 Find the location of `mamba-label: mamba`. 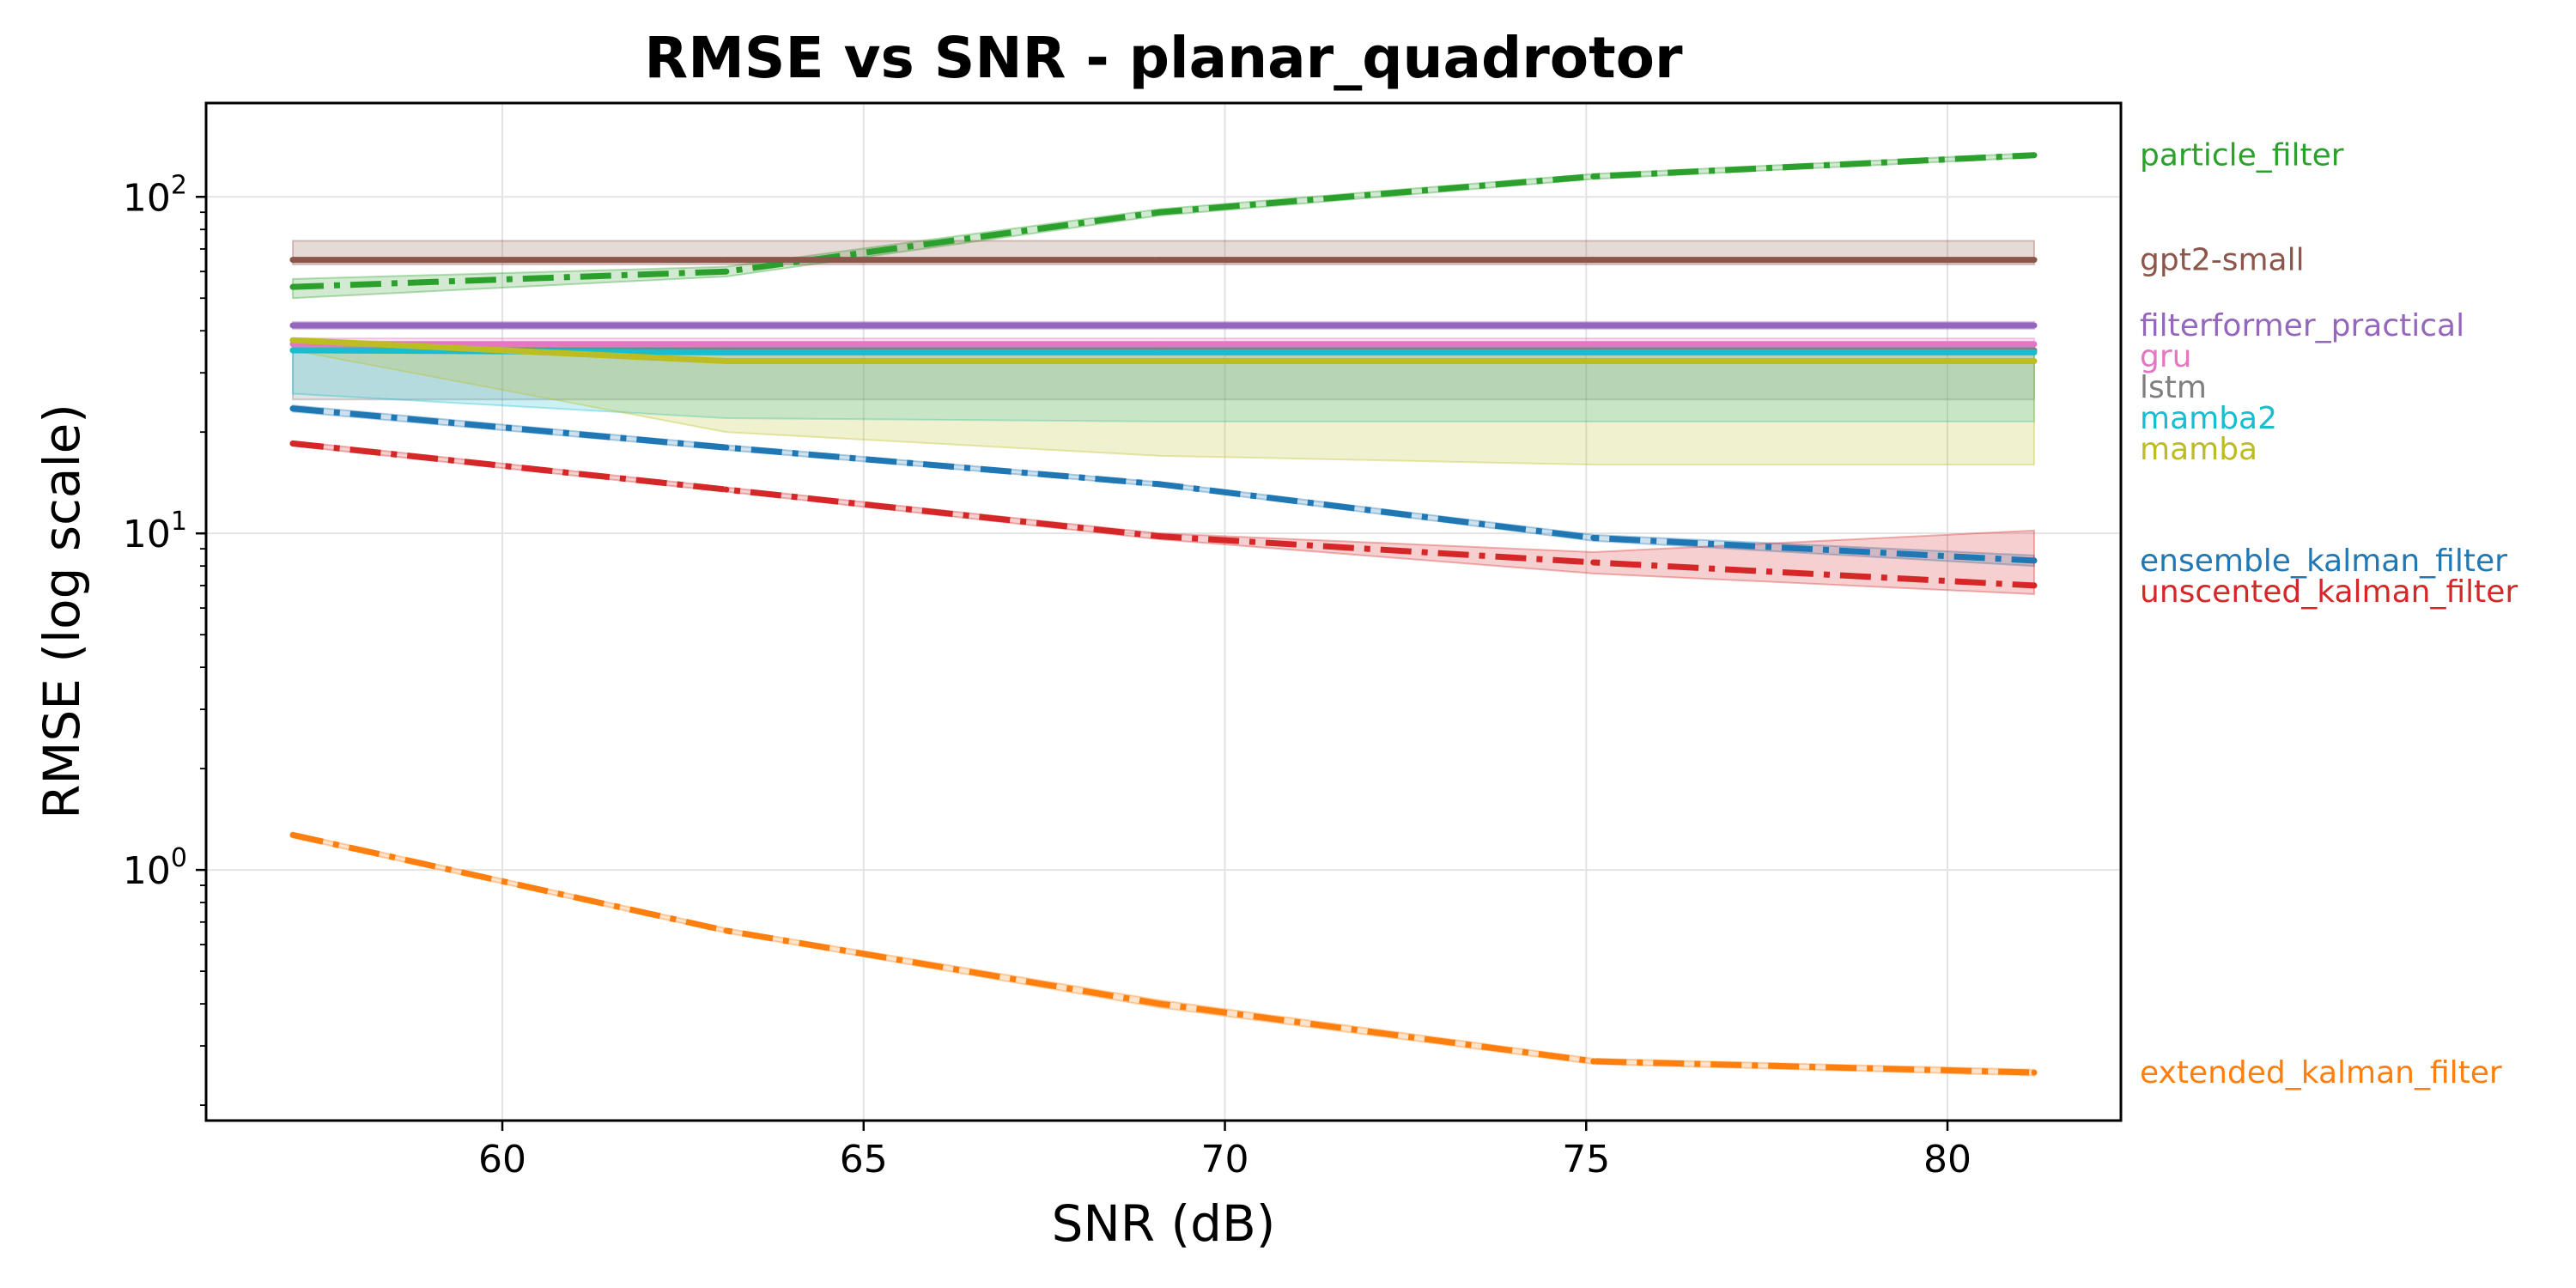

mamba-label: mamba is located at coordinates (2199, 450).